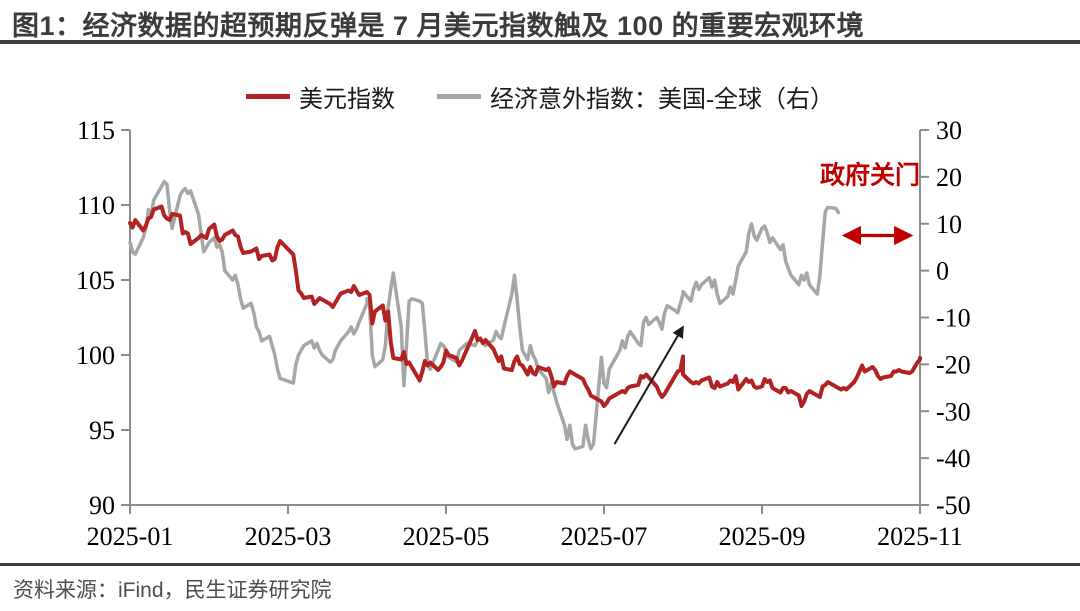 The width and height of the screenshot is (1080, 611). I want to click on right-tick-label: -30, so click(953, 411).